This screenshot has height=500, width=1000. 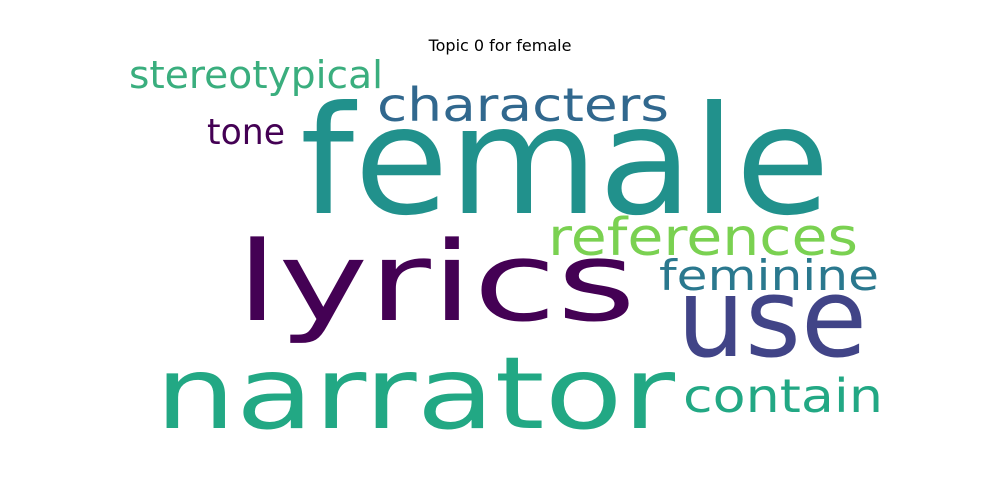 I want to click on chart-title: Topic 0 for female, so click(x=500, y=45).